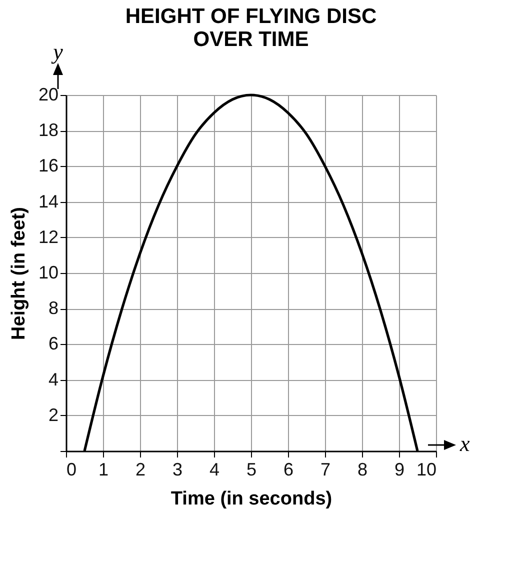 This screenshot has width=524, height=575. What do you see at coordinates (399, 470) in the screenshot?
I see `x-tick-label: 9` at bounding box center [399, 470].